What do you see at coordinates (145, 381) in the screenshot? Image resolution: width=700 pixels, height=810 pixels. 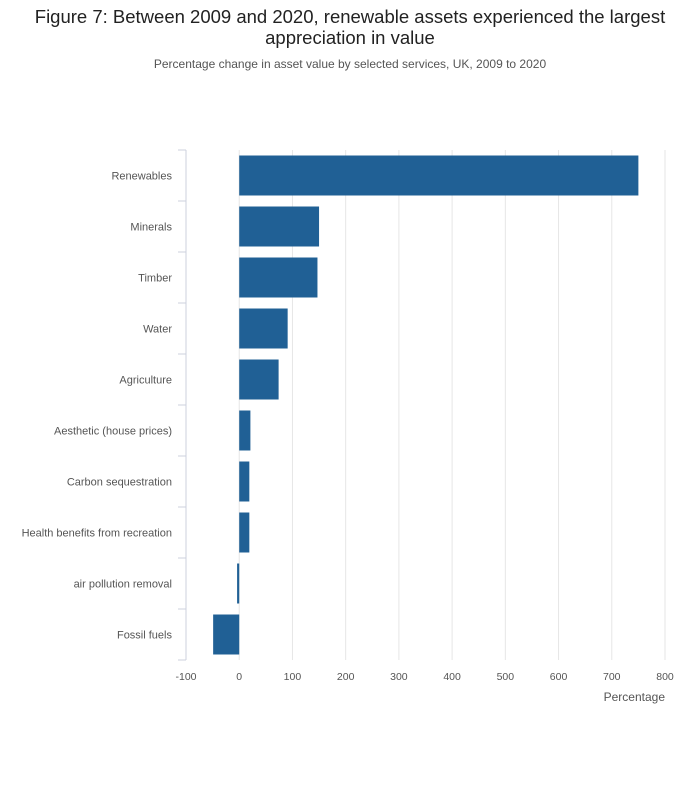 I see `category-label: Agriculture` at bounding box center [145, 381].